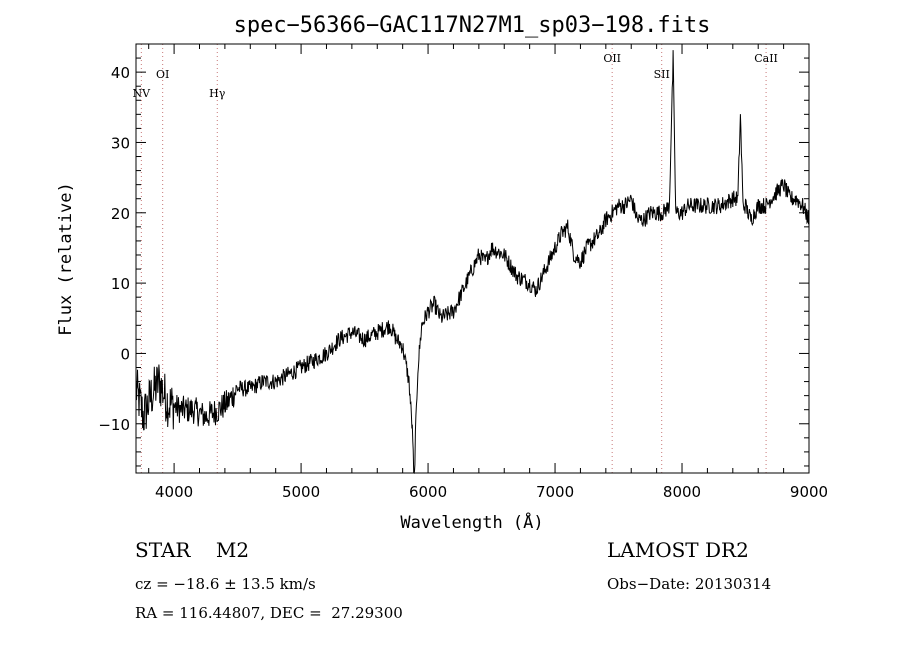 The width and height of the screenshot is (900, 650). Describe the element at coordinates (472, 25) in the screenshot. I see `chart-title: spec−56366−GAC117N27M1_sp03−198.fits` at that location.